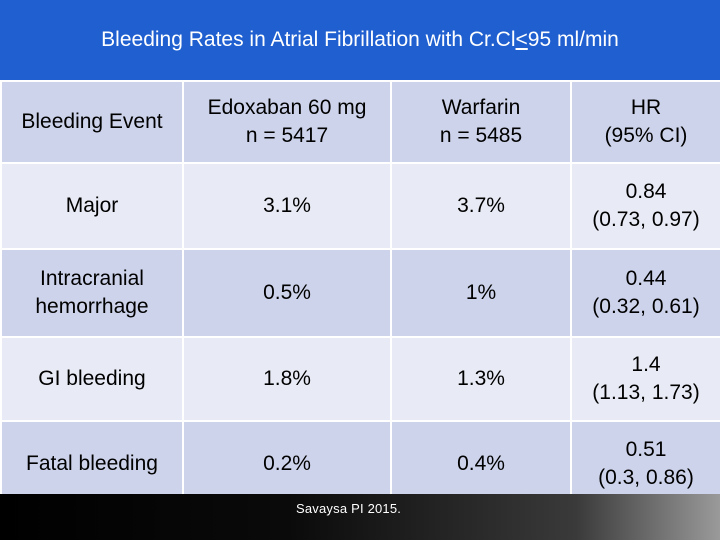 This screenshot has width=720, height=540. What do you see at coordinates (521, 39) in the screenshot?
I see `title-operator: <` at bounding box center [521, 39].